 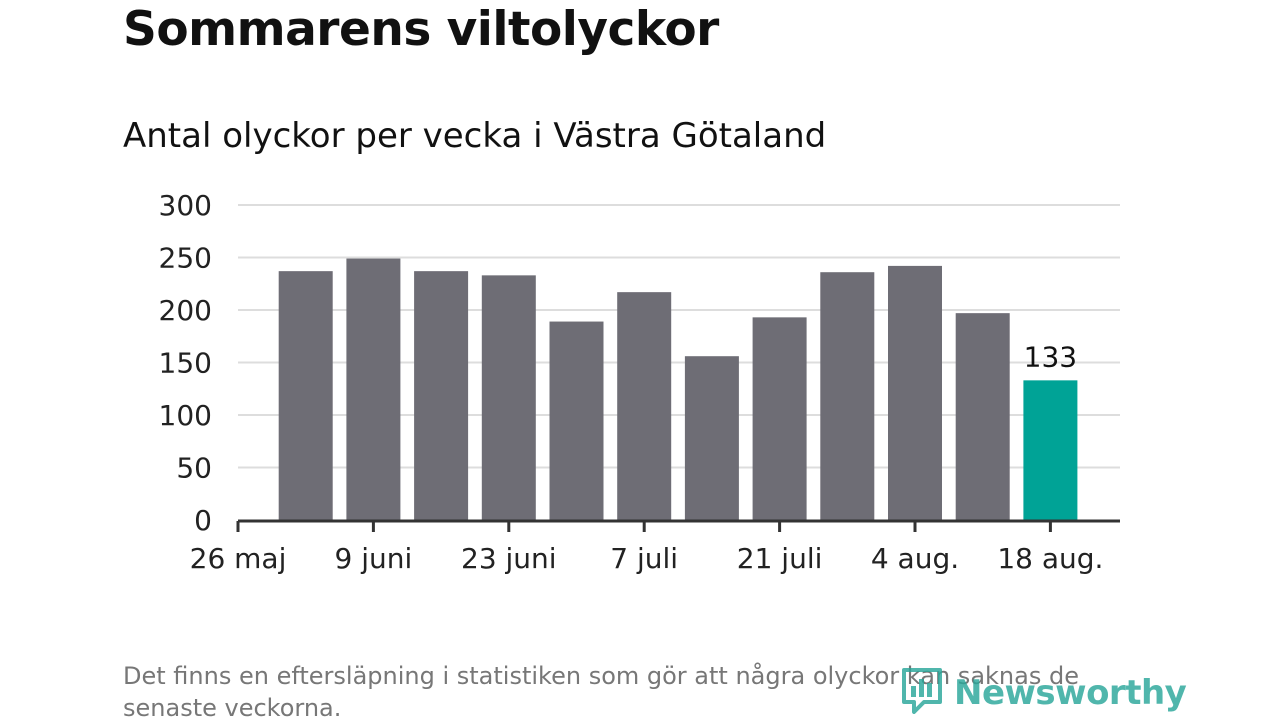 I want to click on x-tick-label: 26 maj, so click(x=238, y=558).